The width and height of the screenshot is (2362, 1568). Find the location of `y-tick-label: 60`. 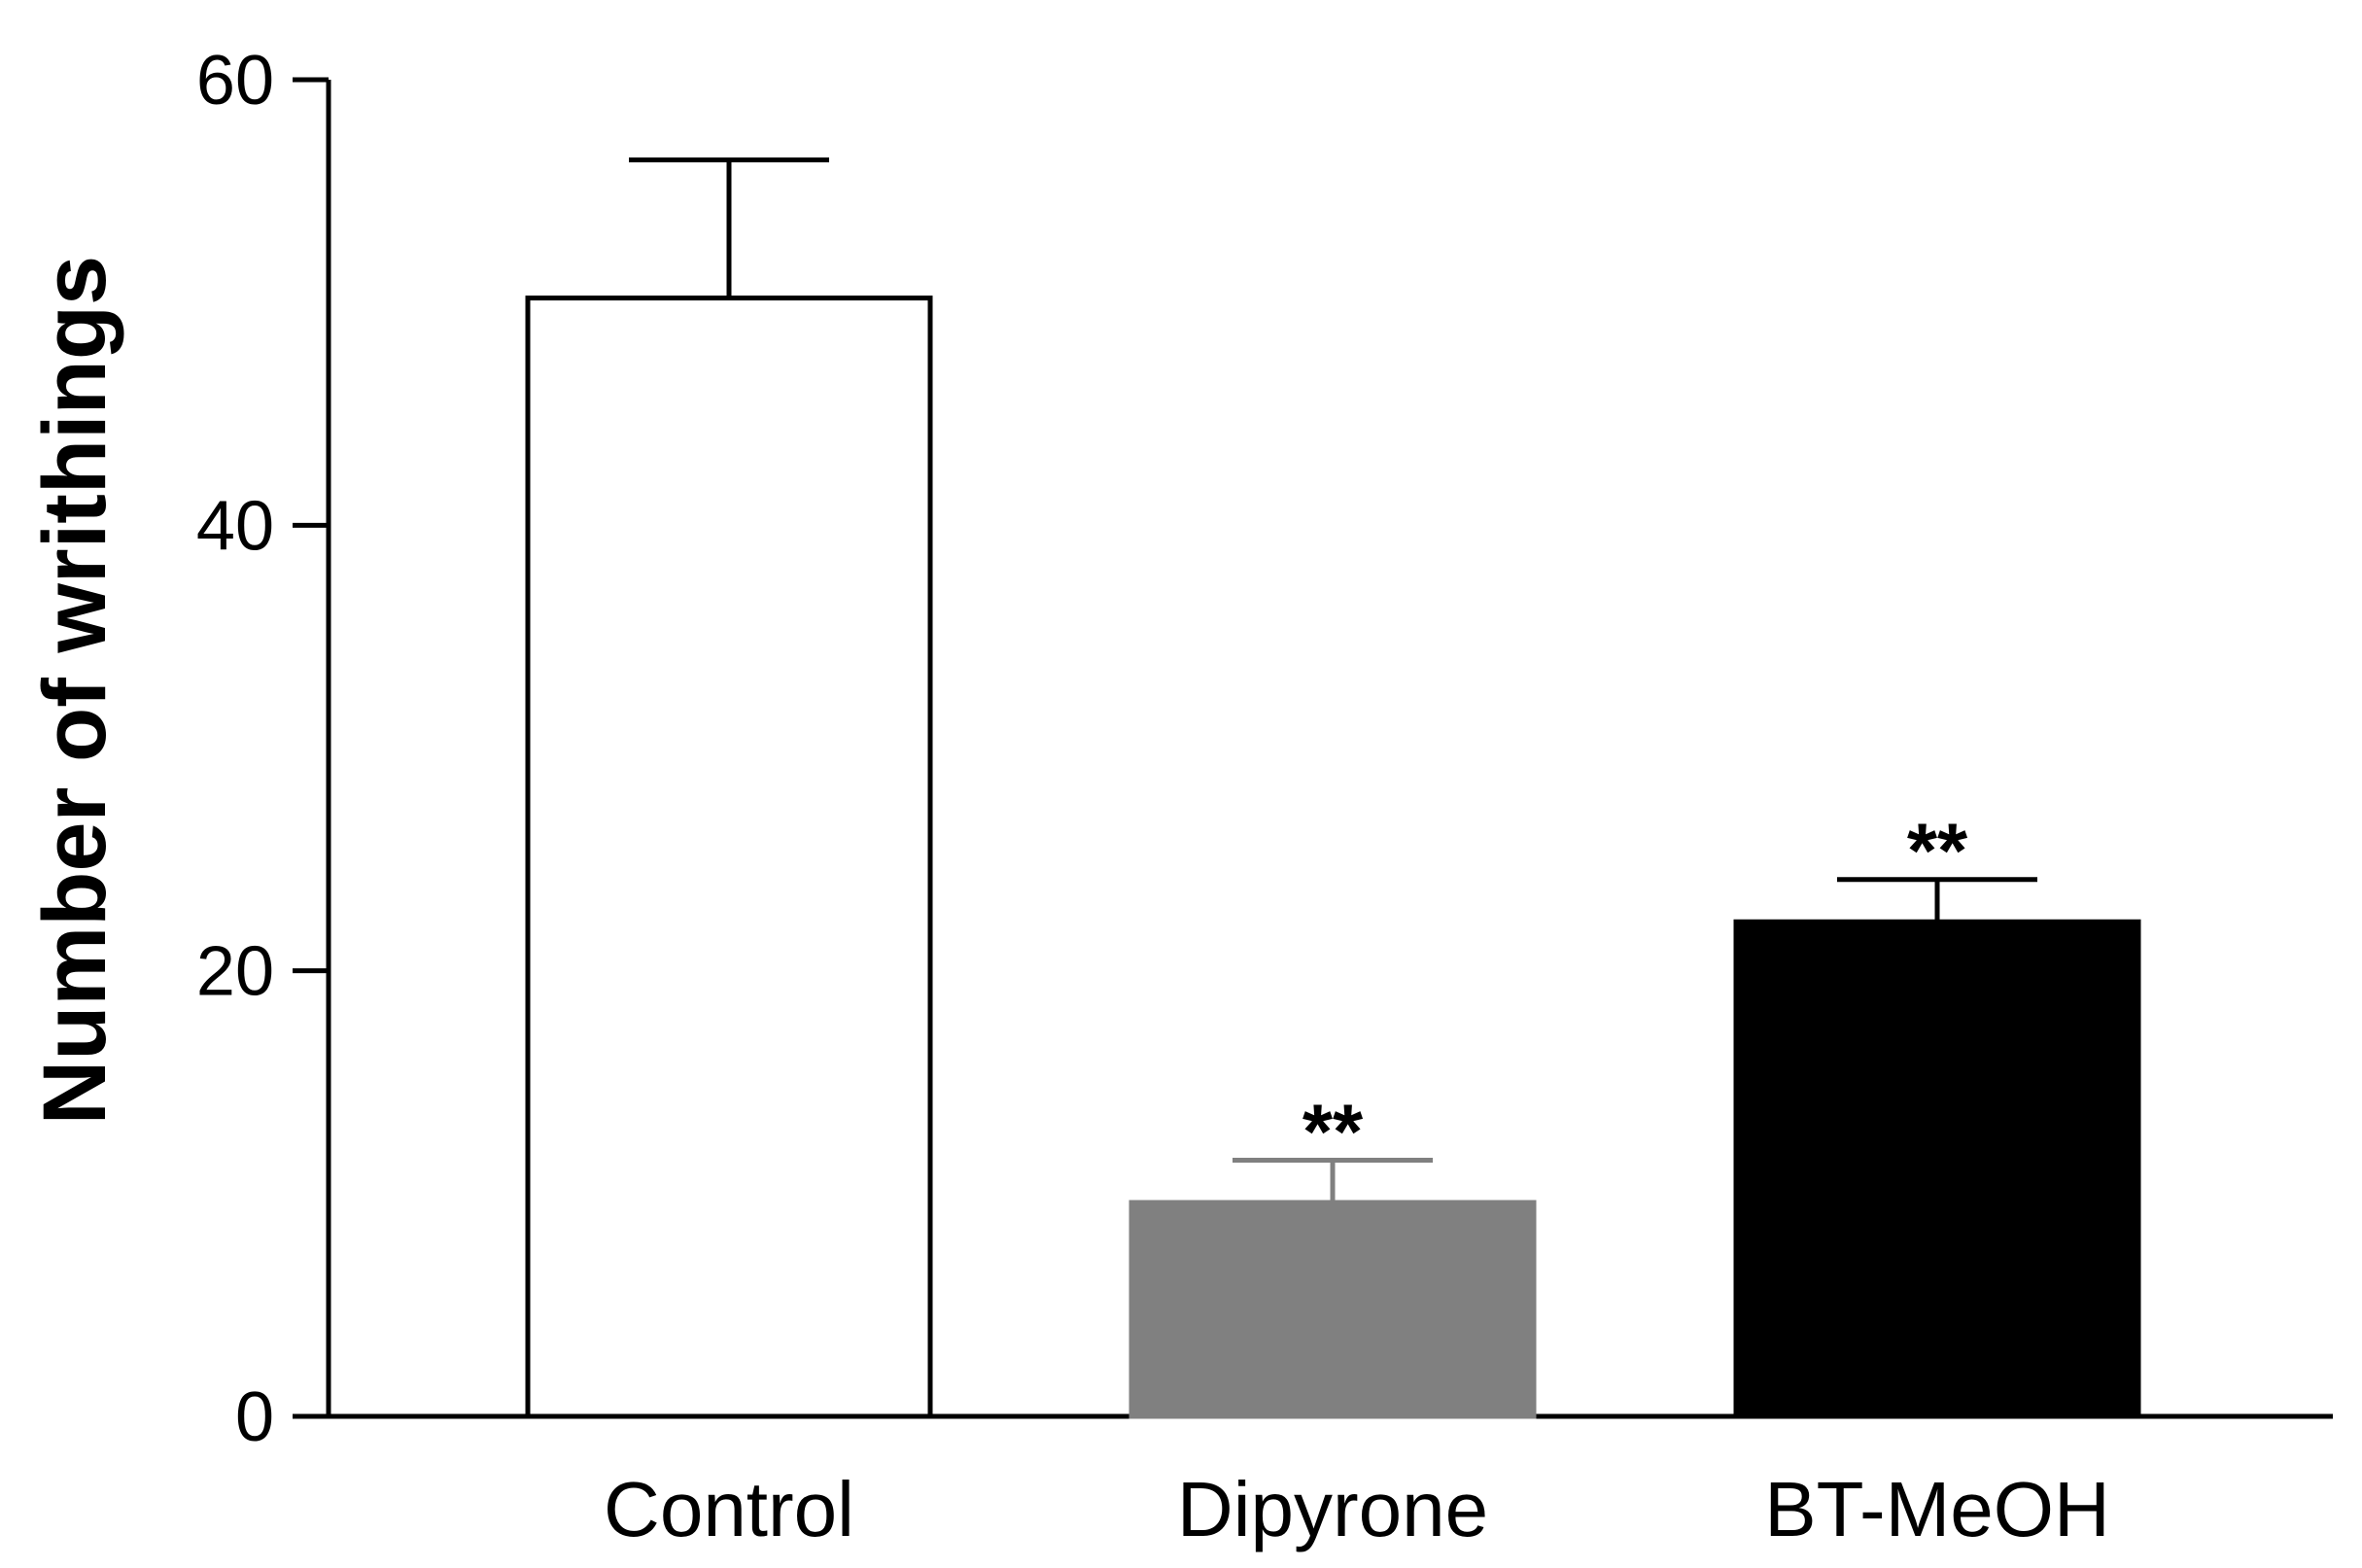

y-tick-label: 60 is located at coordinates (235, 81).